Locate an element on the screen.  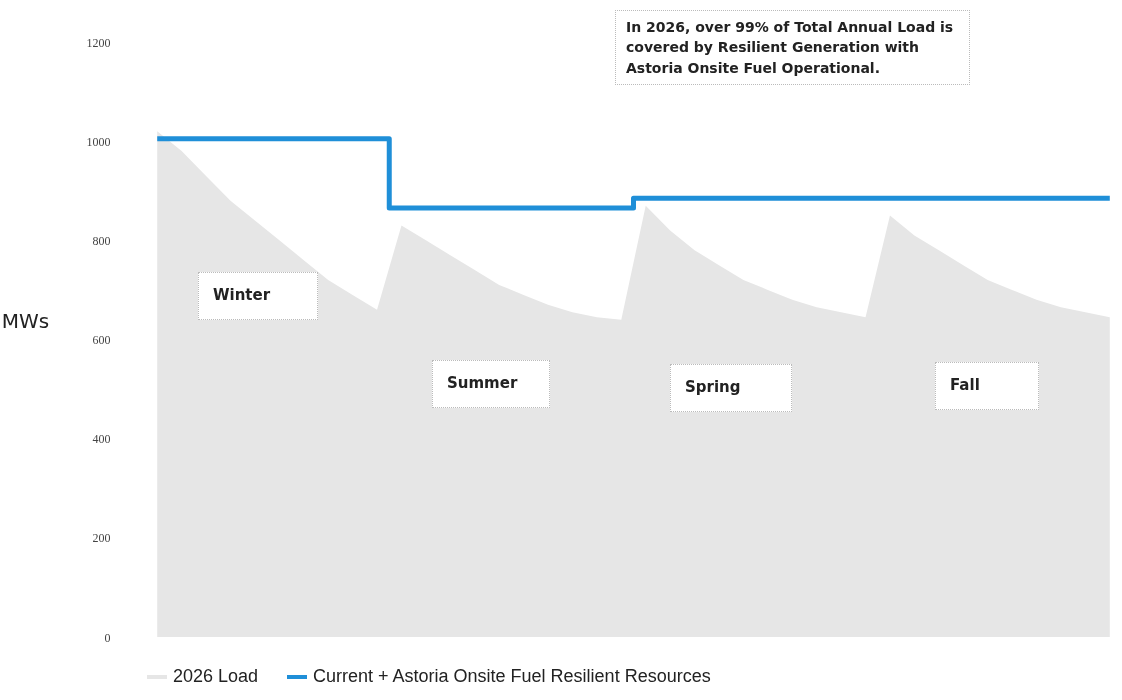
y-tick-label: 400 is located at coordinates (101, 439).